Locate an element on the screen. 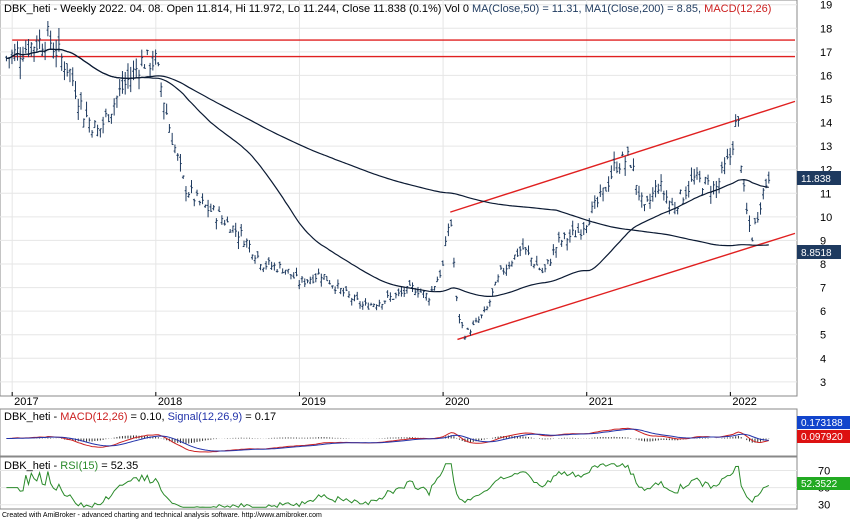  rsi-badge-label: 52.3522 is located at coordinates (819, 484).